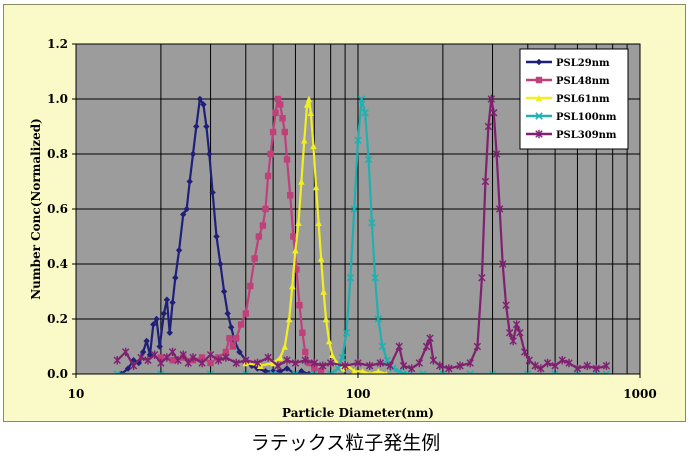  What do you see at coordinates (568, 81) in the screenshot?
I see `legend-item-psl48nm: PSL48nm` at bounding box center [568, 81].